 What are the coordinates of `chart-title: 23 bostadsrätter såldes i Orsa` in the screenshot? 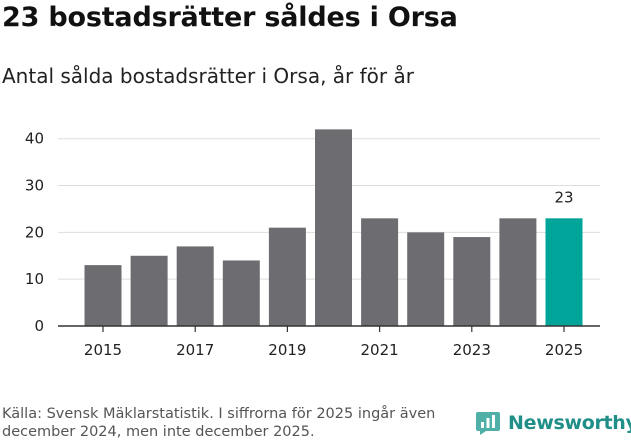 It's located at (230, 17).